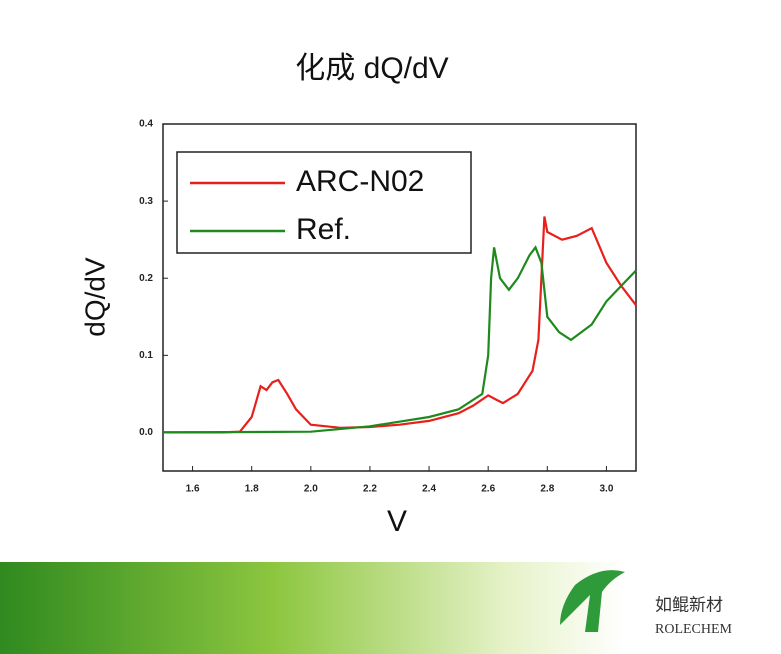 The image size is (781, 654). I want to click on brand-en: ROLECHEM, so click(694, 629).